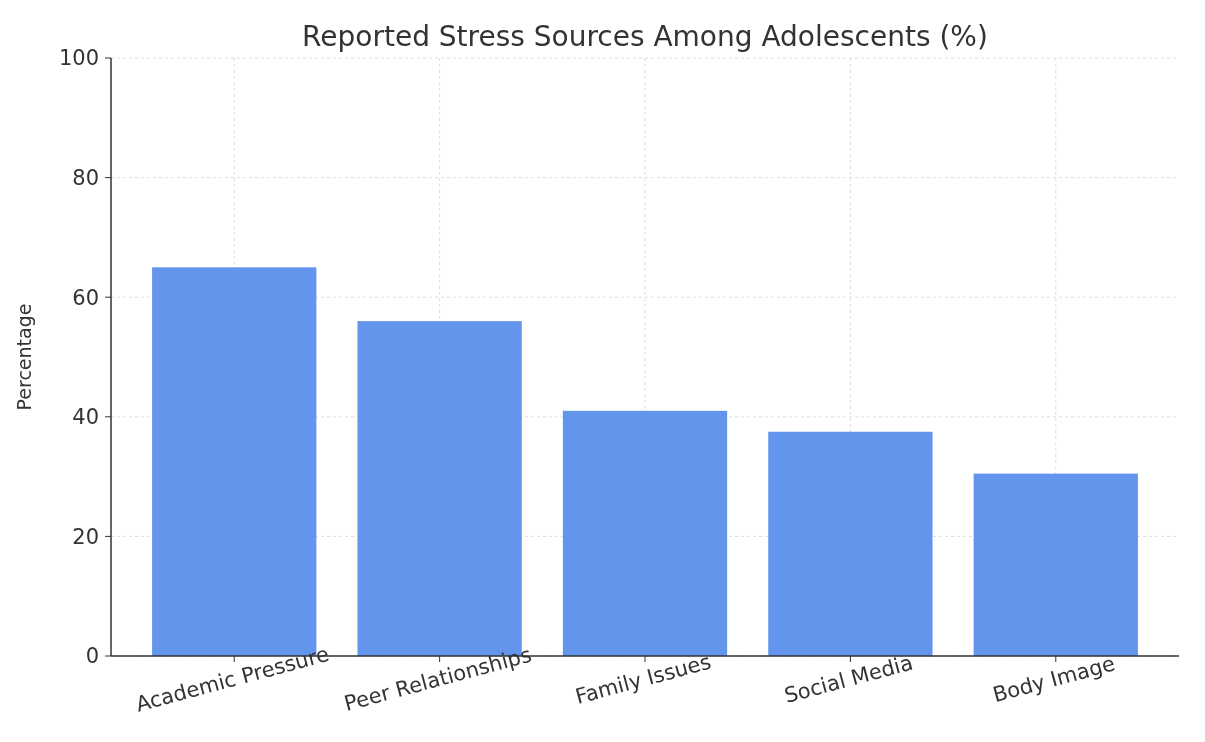 This screenshot has height=742, width=1205. What do you see at coordinates (24, 357) in the screenshot?
I see `y-axis-title: Percentage` at bounding box center [24, 357].